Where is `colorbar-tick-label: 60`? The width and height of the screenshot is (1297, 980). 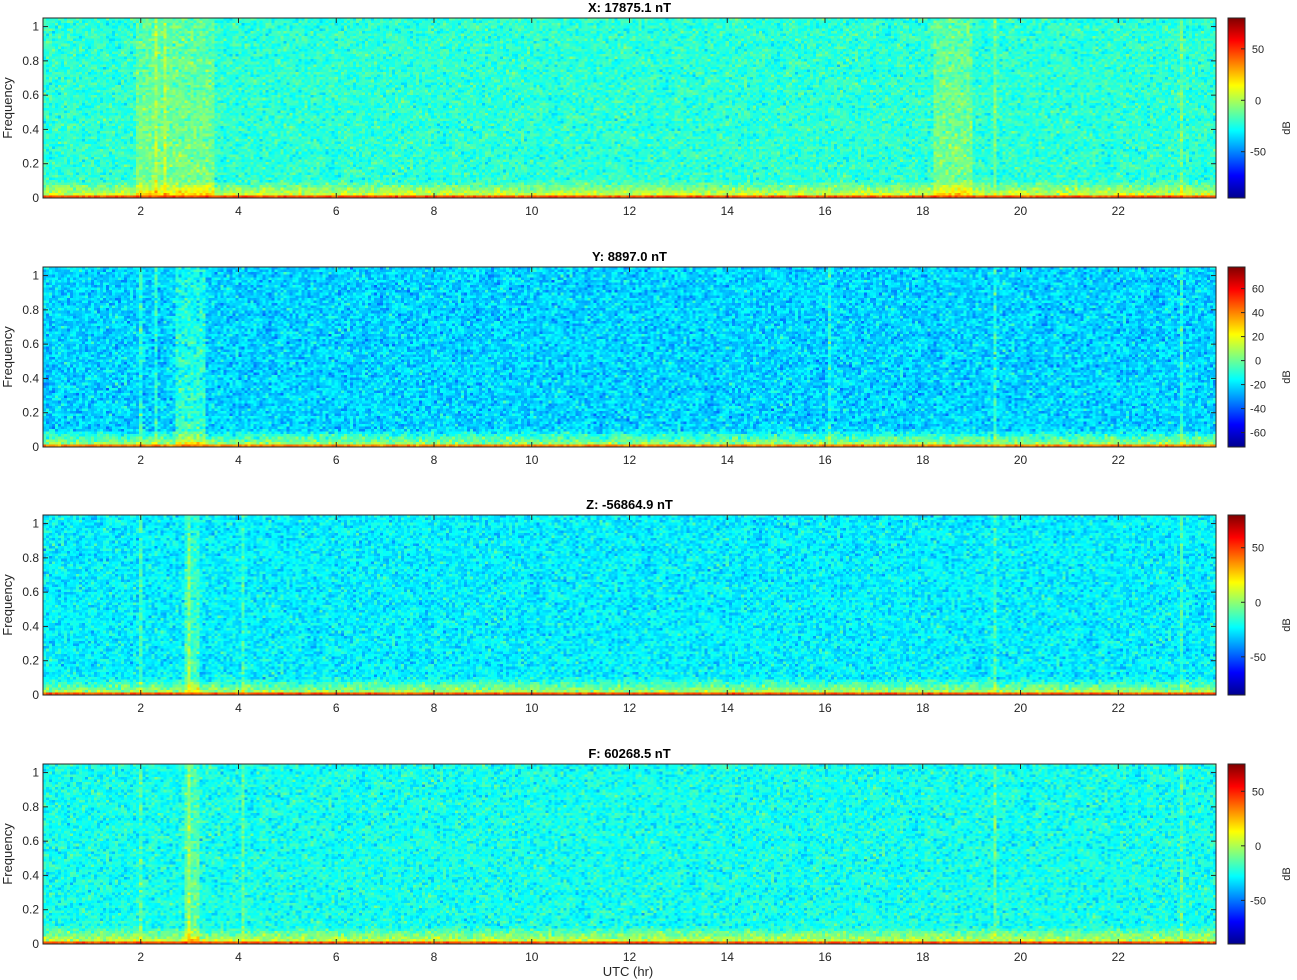
colorbar-tick-label: 60 is located at coordinates (1258, 290).